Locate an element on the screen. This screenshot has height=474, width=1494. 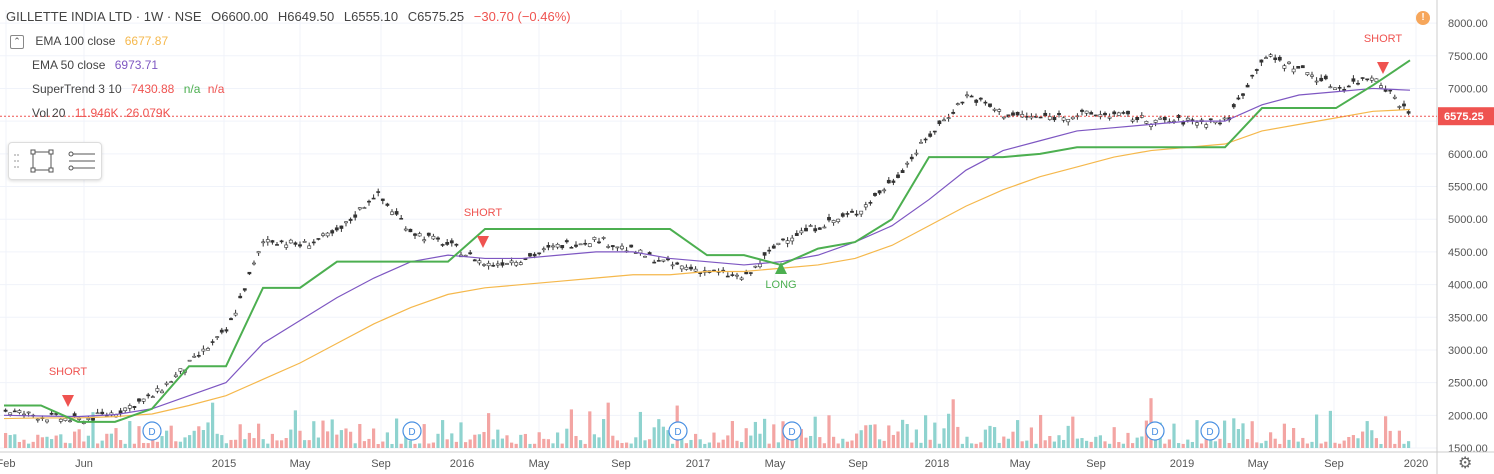
x-tick-label: 2018 is located at coordinates (937, 464).